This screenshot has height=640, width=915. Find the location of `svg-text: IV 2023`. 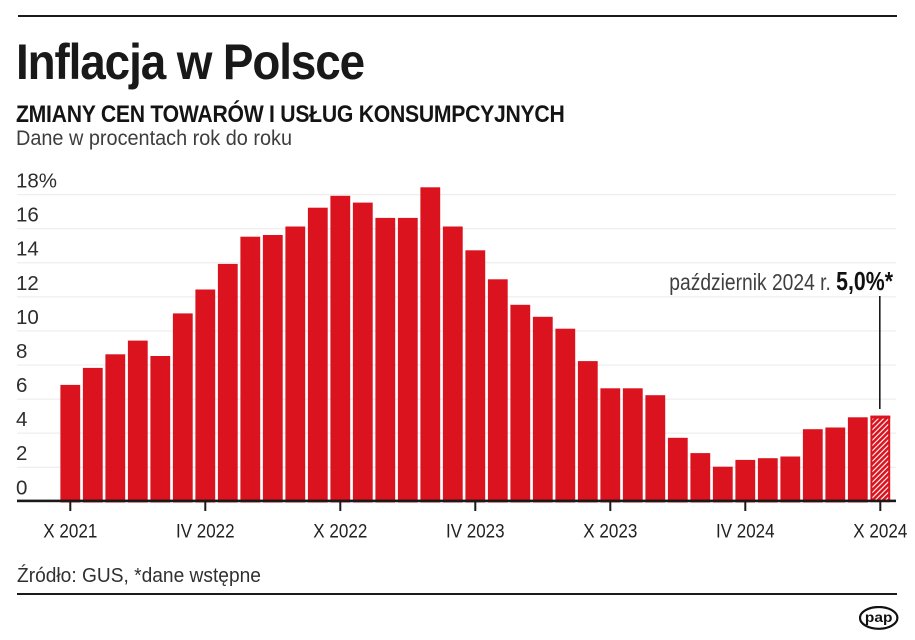

svg-text: IV 2023 is located at coordinates (475, 532).